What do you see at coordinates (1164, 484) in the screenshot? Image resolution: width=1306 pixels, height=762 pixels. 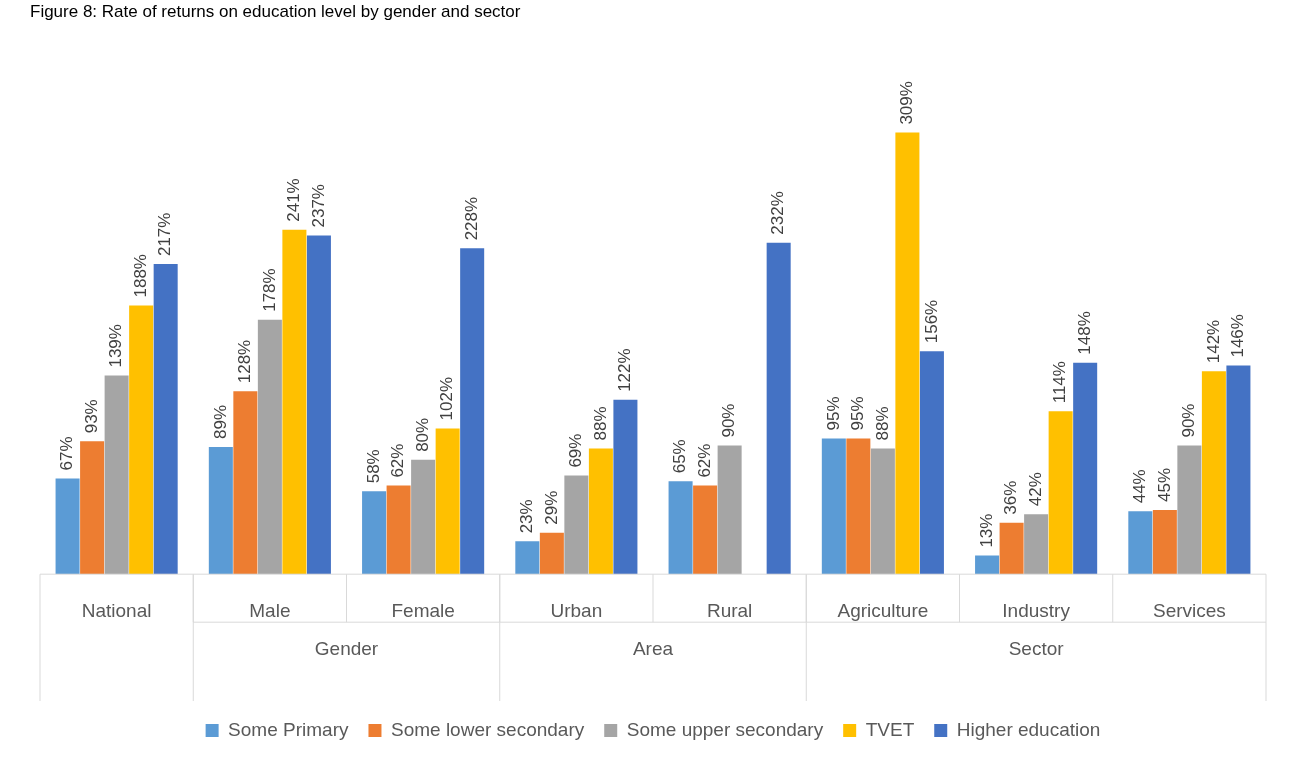 I see `data-label: 45%` at bounding box center [1164, 484].